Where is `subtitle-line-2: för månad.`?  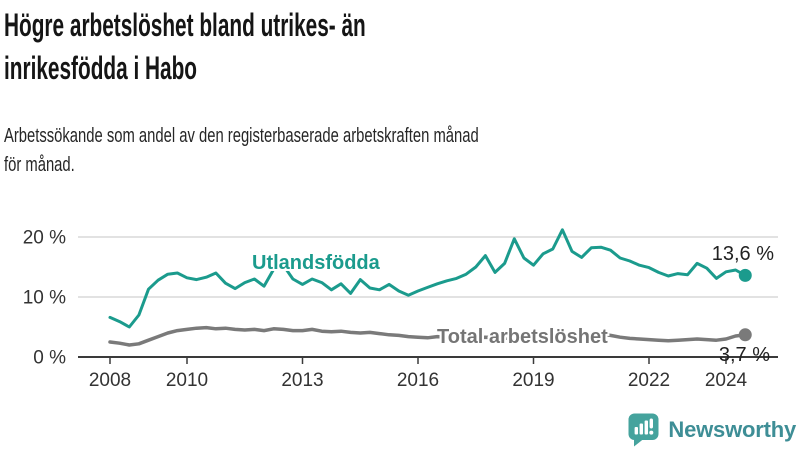
subtitle-line-2: för månad. is located at coordinates (39, 165).